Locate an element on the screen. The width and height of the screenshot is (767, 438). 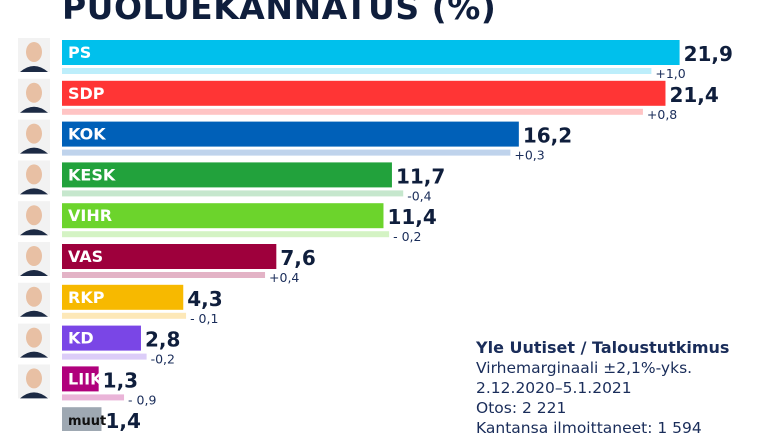
change-label: -0,4 is located at coordinates (419, 195).